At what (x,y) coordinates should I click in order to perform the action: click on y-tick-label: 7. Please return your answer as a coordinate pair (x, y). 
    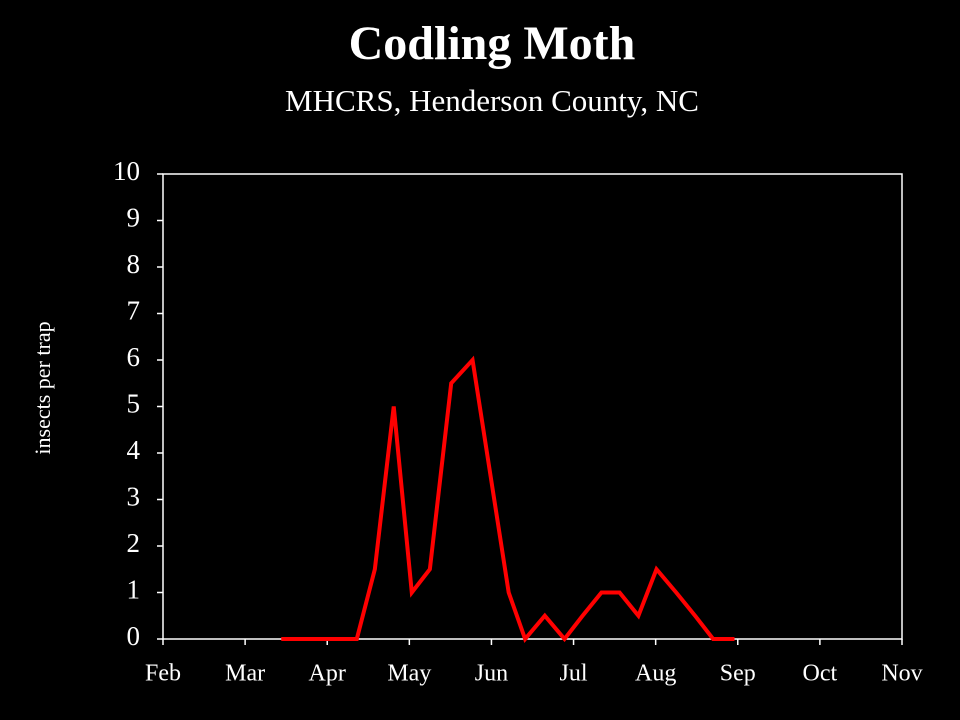
    Looking at the image, I should click on (134, 311).